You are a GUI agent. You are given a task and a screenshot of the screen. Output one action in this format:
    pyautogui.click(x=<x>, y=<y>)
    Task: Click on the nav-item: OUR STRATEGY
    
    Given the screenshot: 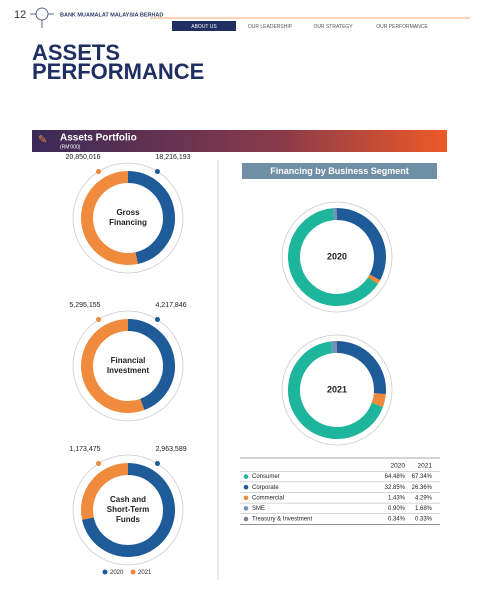 What is the action you would take?
    pyautogui.click(x=333, y=27)
    